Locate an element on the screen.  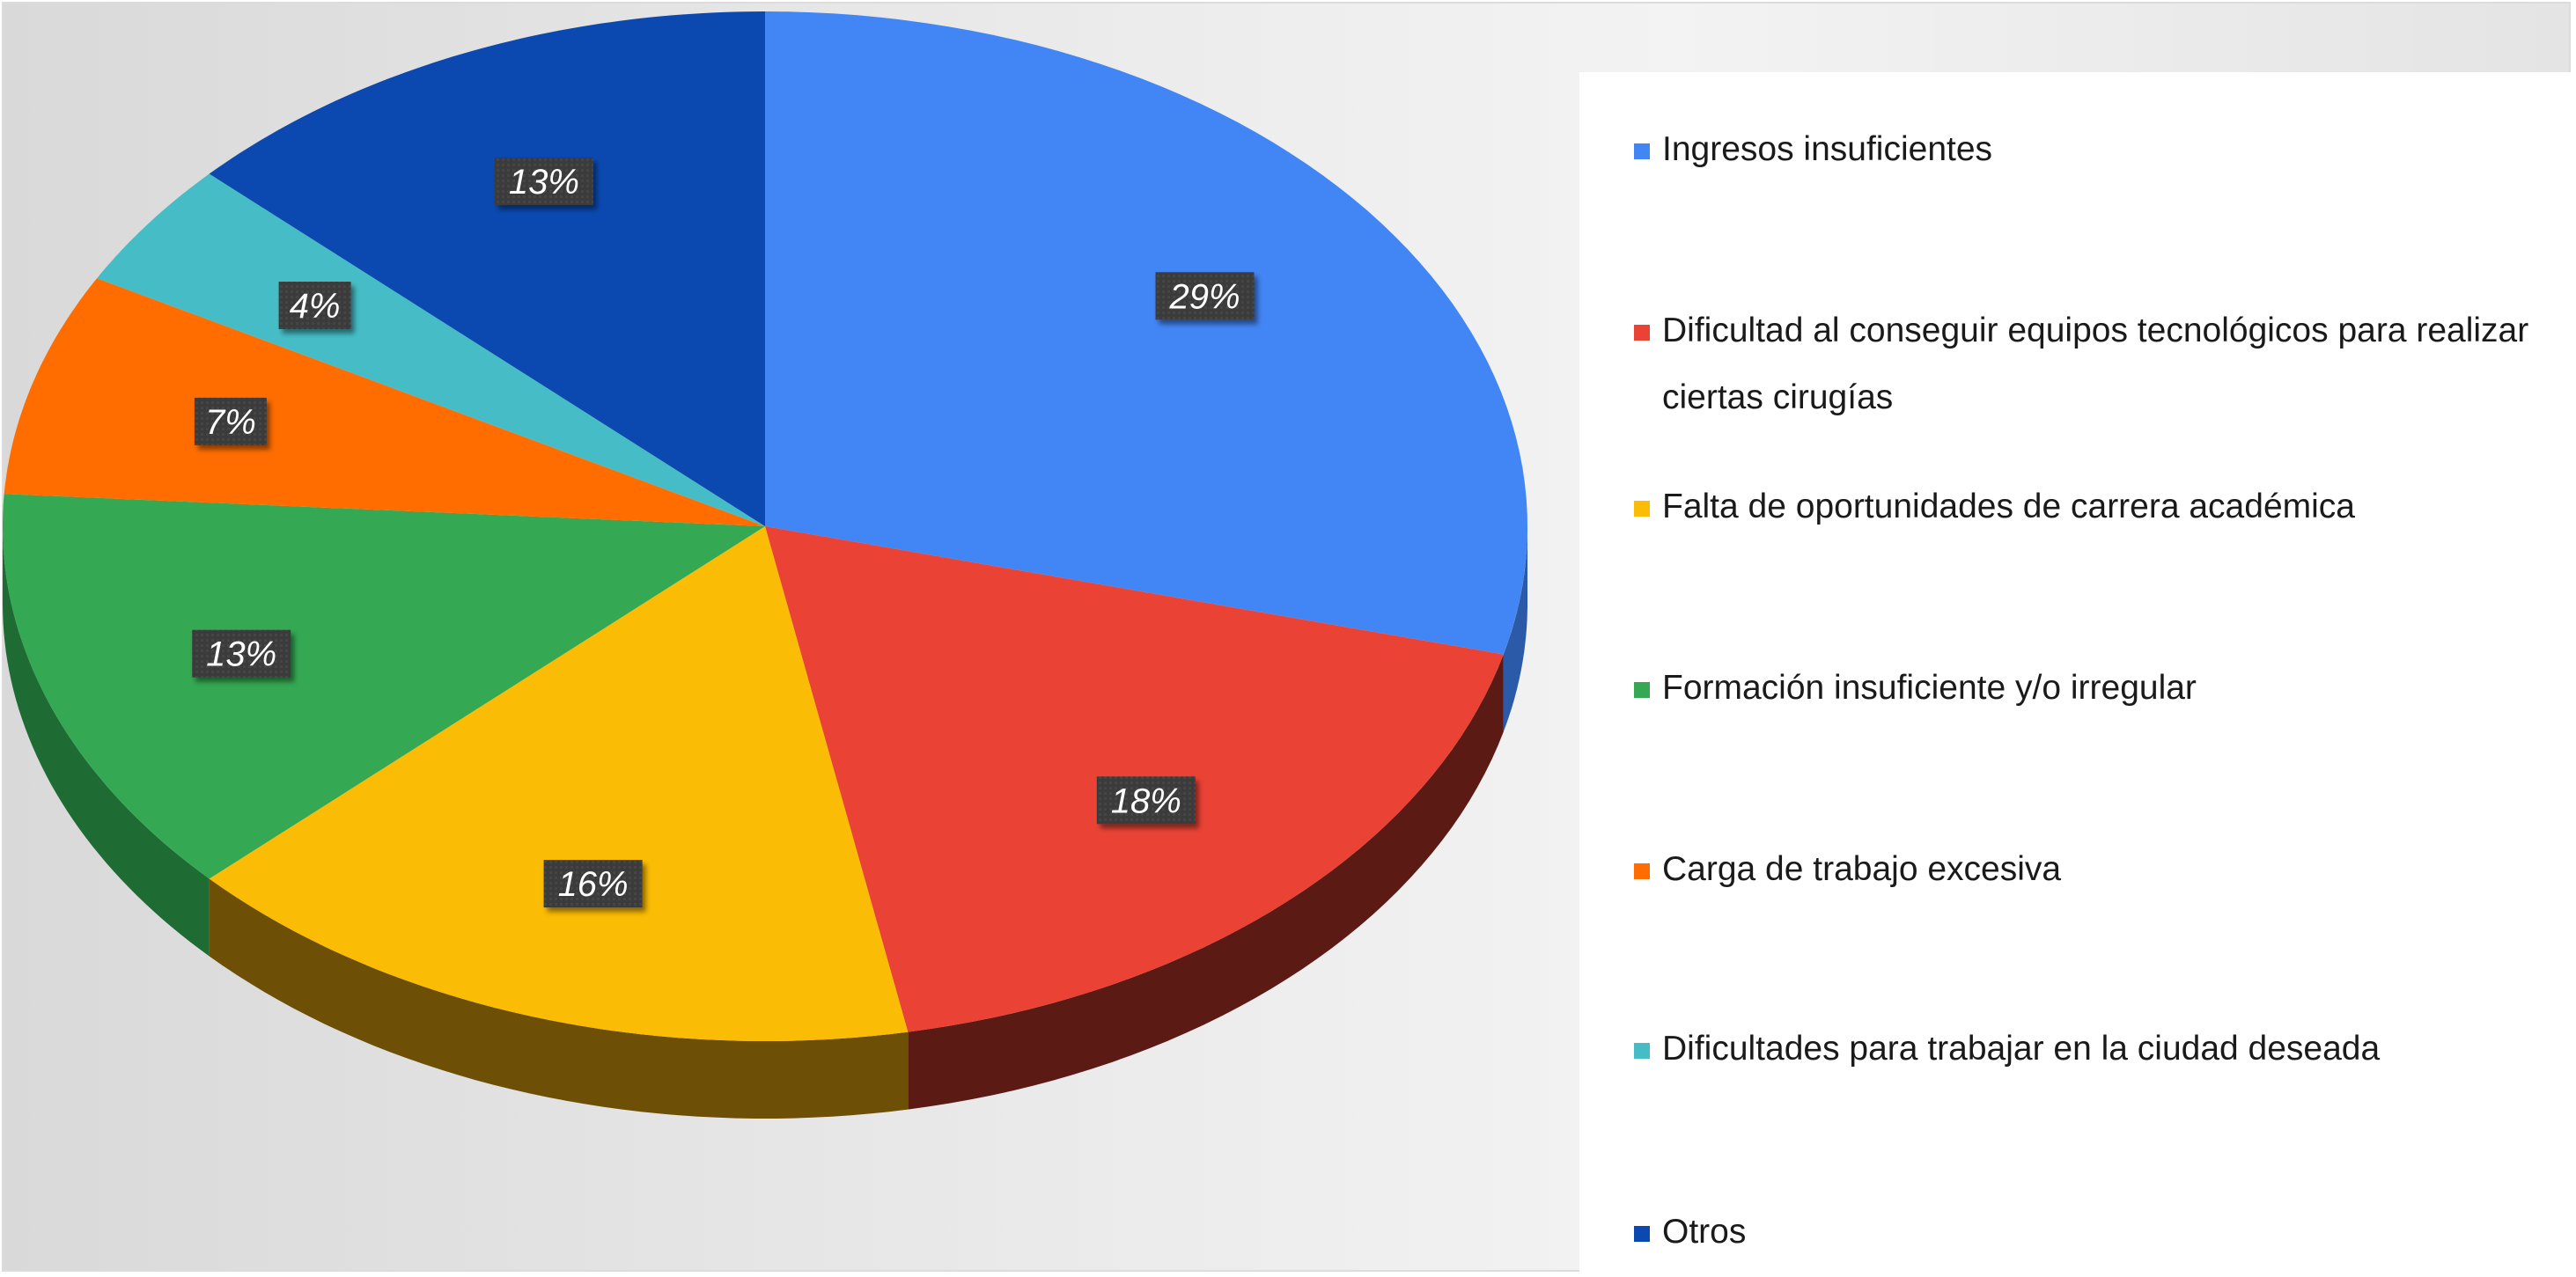
pie-label-text-6: 4% is located at coordinates (316, 306).